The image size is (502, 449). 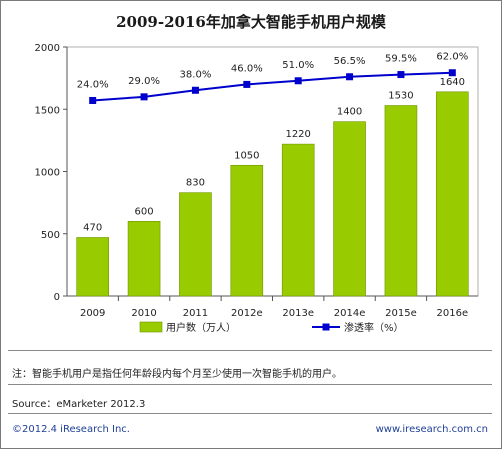 What do you see at coordinates (177, 374) in the screenshot?
I see `footnote: 注：智能手机用户是指任何年龄段内每个月至少使用一次智能手机的用户。` at bounding box center [177, 374].